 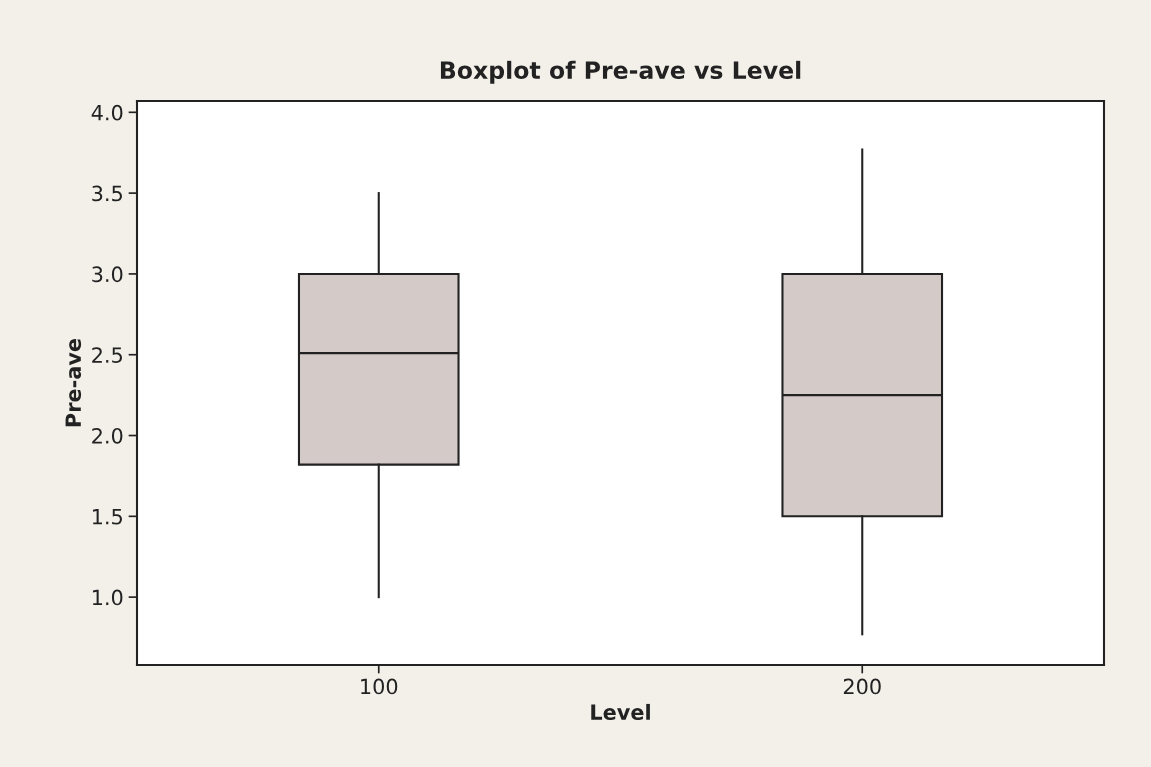 What do you see at coordinates (107, 517) in the screenshot?
I see `y-tick-label: 1.5` at bounding box center [107, 517].